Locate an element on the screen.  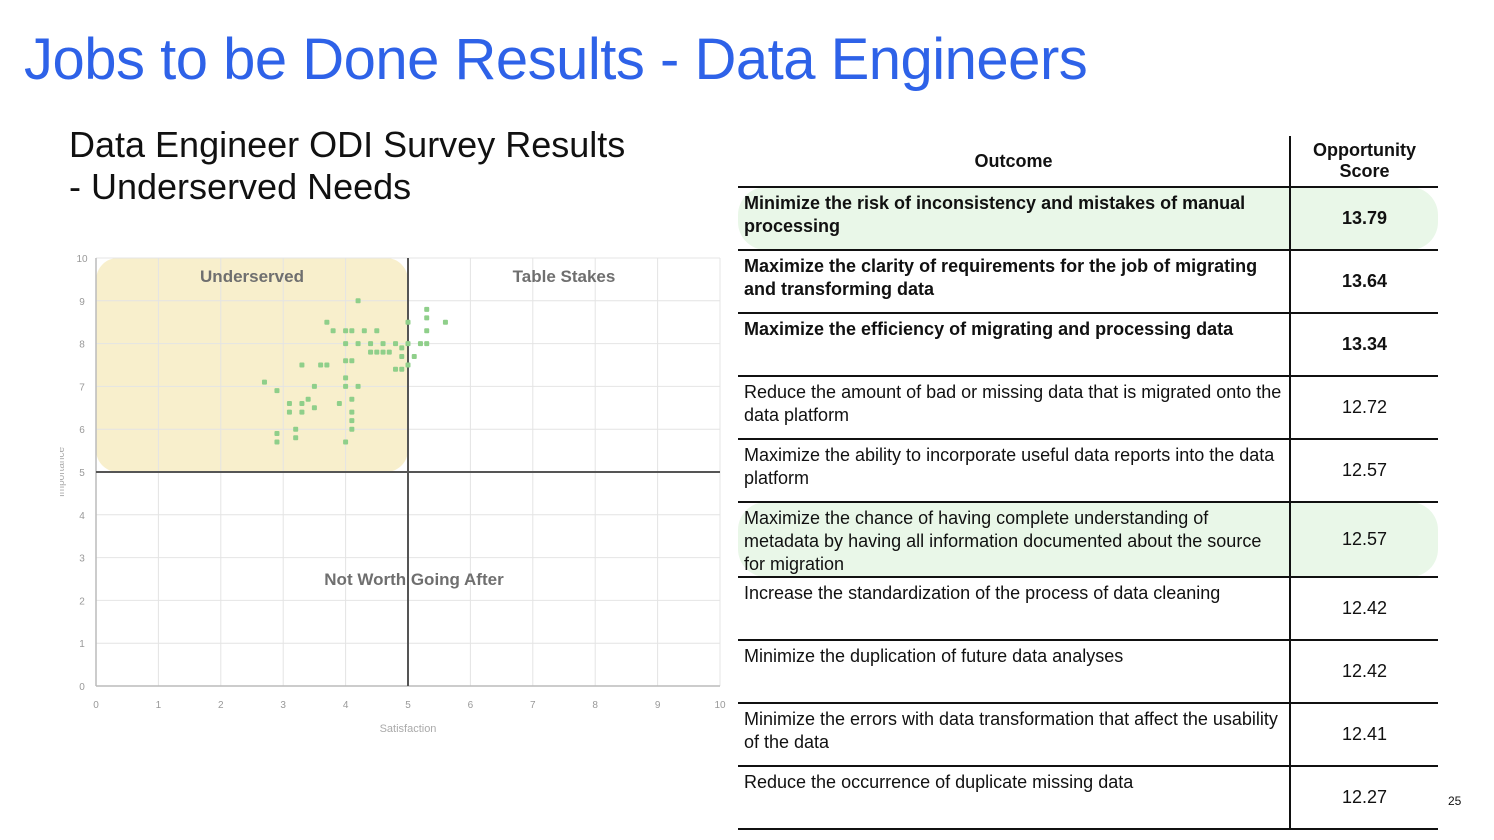
subtitle-line-2: - Underserved Needs is located at coordinates (240, 186).